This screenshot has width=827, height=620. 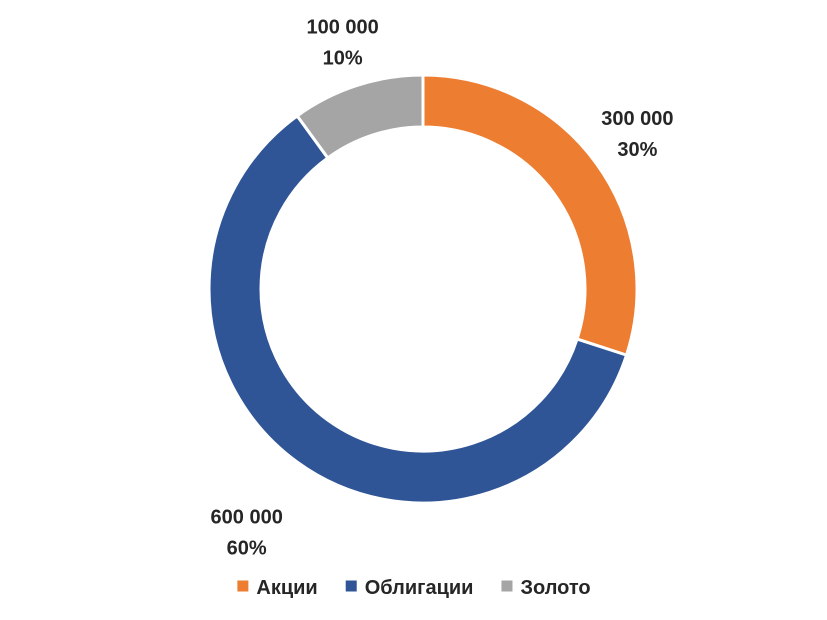 I want to click on legend-label-2: Облигации, so click(x=419, y=588).